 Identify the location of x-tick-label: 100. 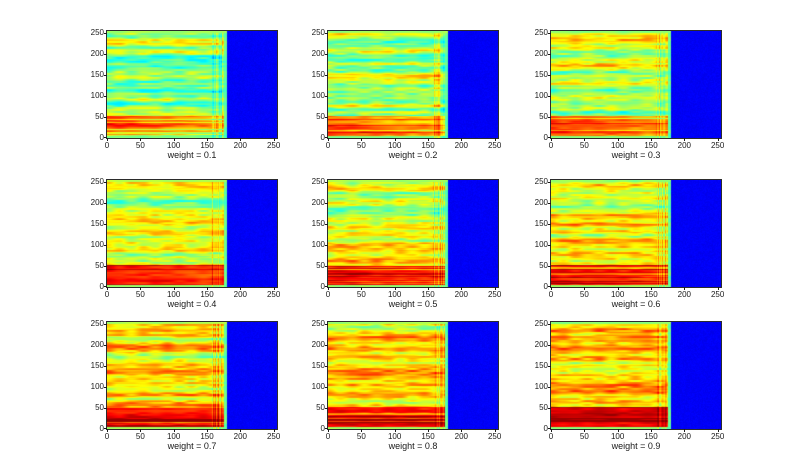
(394, 436).